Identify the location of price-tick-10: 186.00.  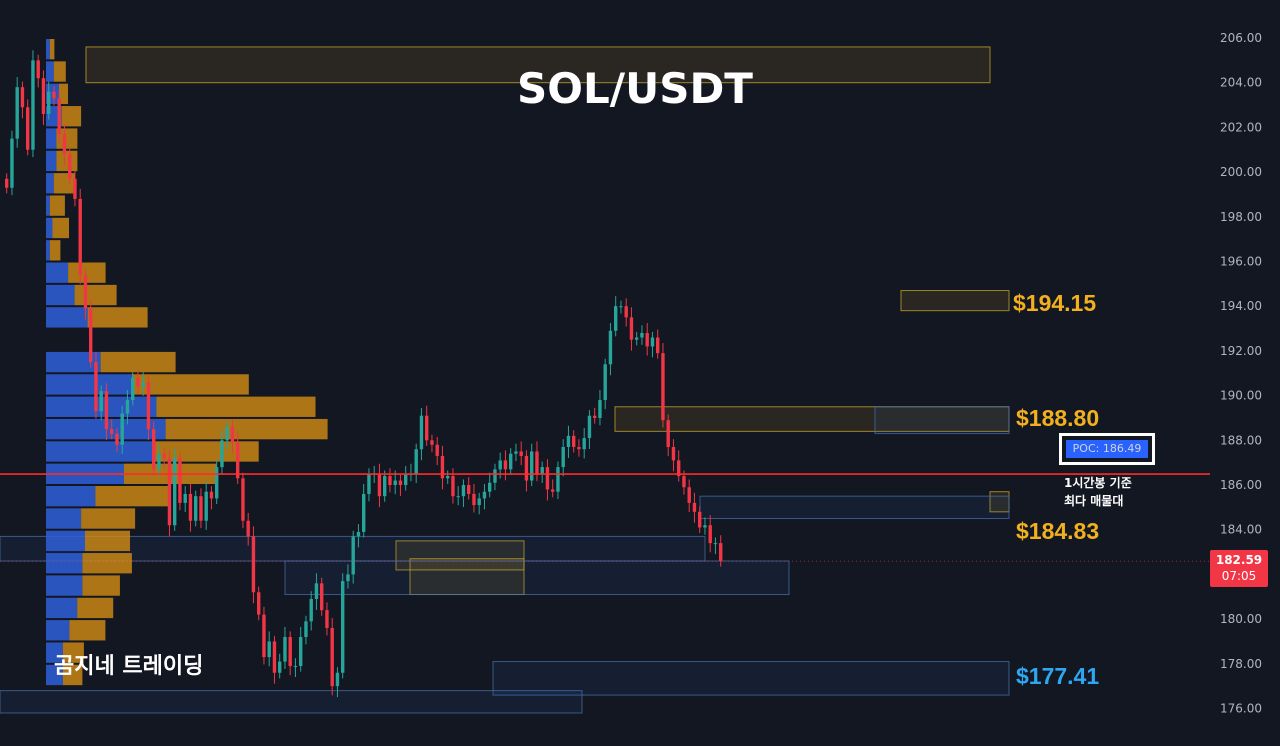
(1241, 485).